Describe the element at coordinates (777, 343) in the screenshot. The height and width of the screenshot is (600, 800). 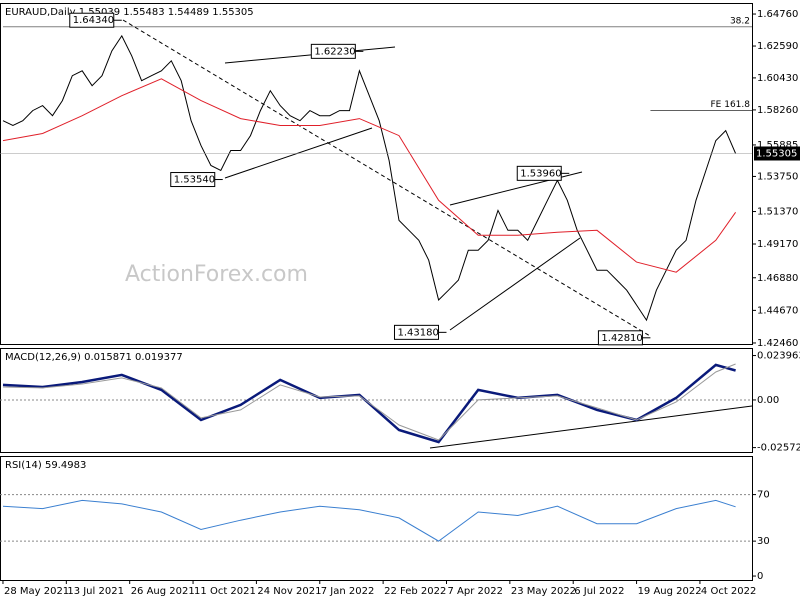
I see `y-tick-label: 1.42460` at that location.